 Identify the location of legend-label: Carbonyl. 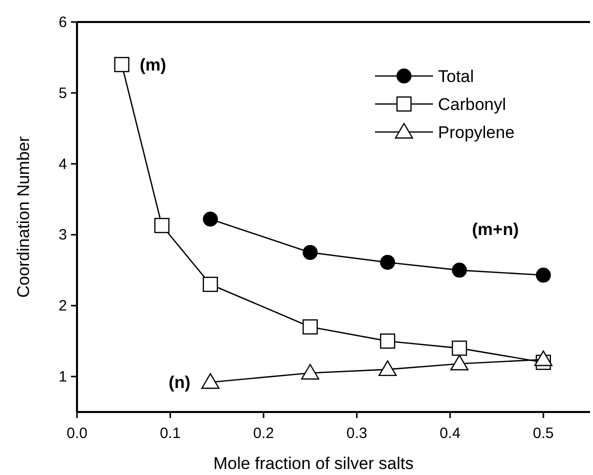
(472, 104).